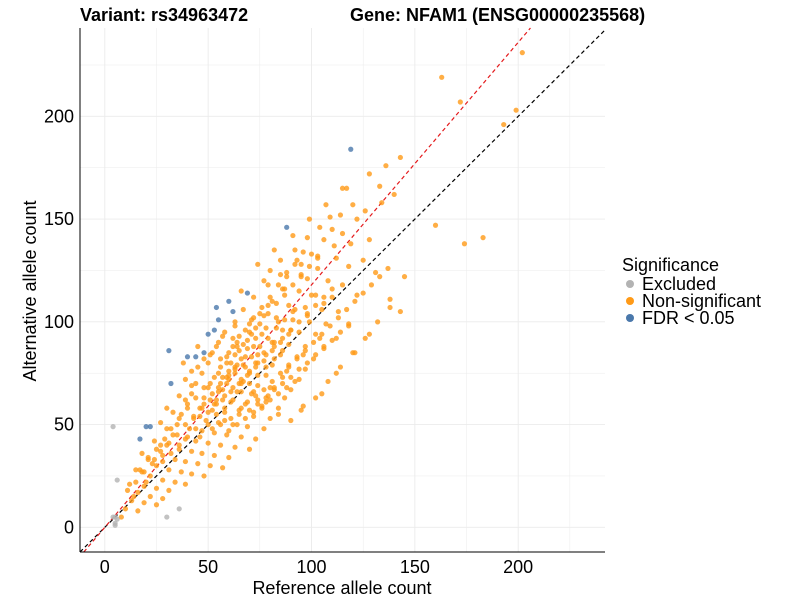 This screenshot has height=600, width=800. I want to click on legend-label-nonsig: Non-significant, so click(701, 301).